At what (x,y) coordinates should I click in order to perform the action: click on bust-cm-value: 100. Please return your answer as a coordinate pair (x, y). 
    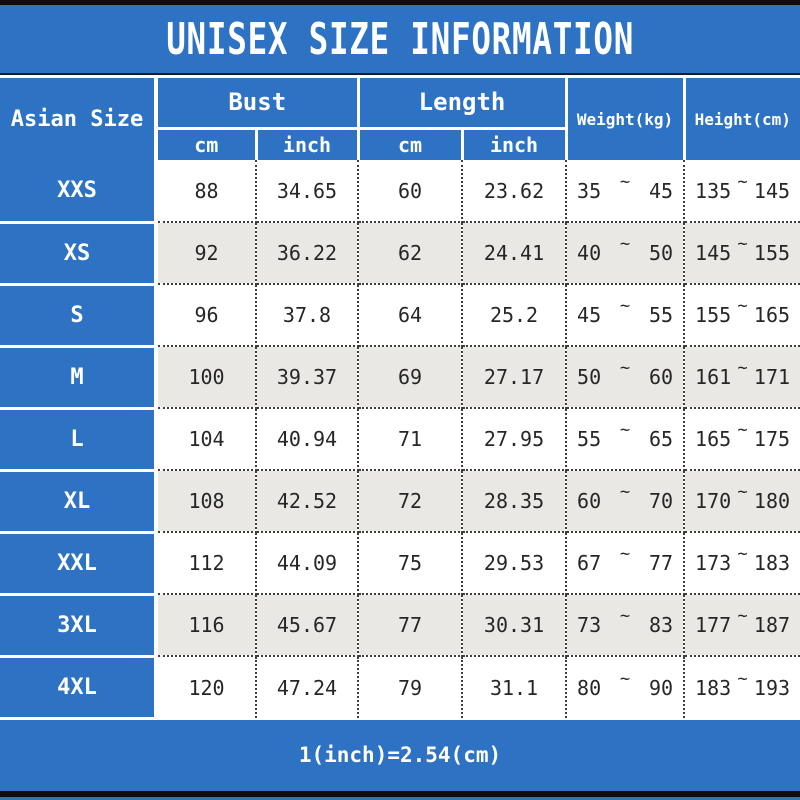
    Looking at the image, I should click on (206, 377).